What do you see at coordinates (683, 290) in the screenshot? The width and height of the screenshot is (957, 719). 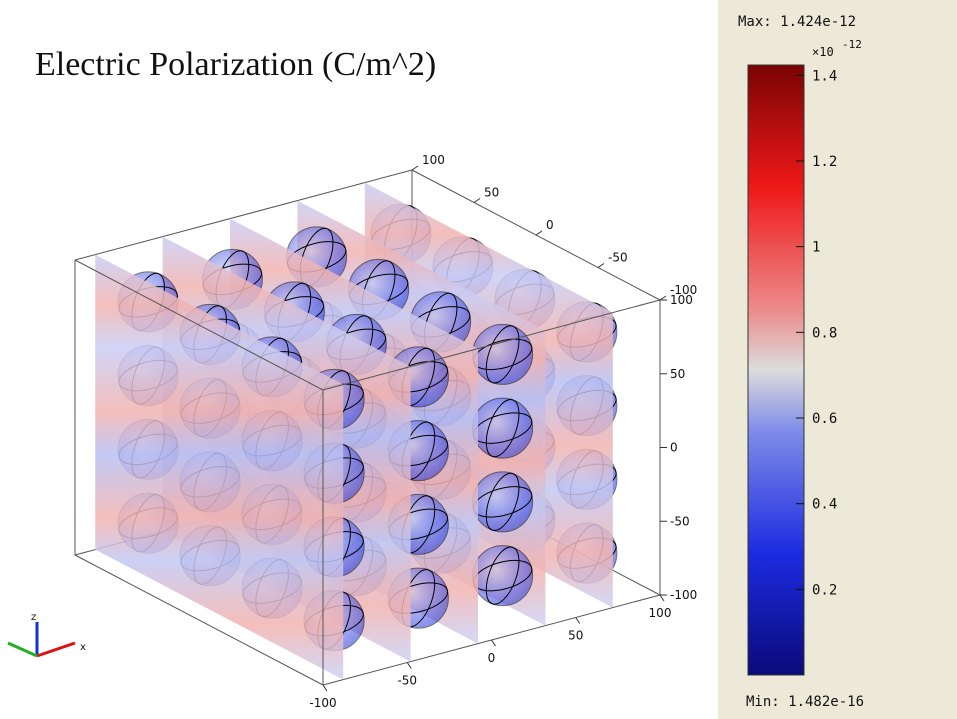 I see `y-tick-label: -100` at bounding box center [683, 290].